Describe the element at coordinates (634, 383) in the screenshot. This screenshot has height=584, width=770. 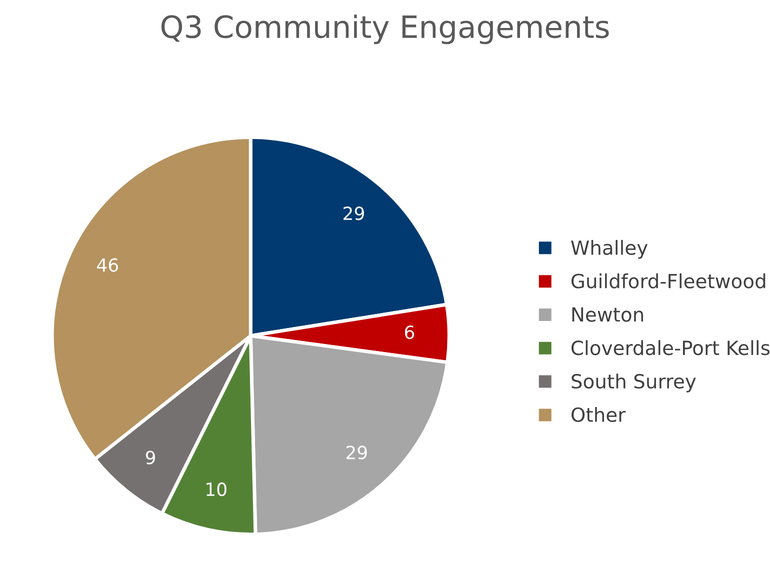
I see `legend-label: South Surrey` at that location.